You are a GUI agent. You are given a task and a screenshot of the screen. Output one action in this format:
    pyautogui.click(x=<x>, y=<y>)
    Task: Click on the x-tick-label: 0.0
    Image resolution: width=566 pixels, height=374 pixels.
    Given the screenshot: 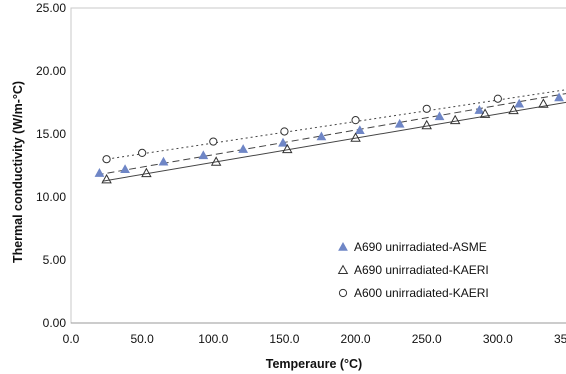 What is the action you would take?
    pyautogui.click(x=71, y=339)
    